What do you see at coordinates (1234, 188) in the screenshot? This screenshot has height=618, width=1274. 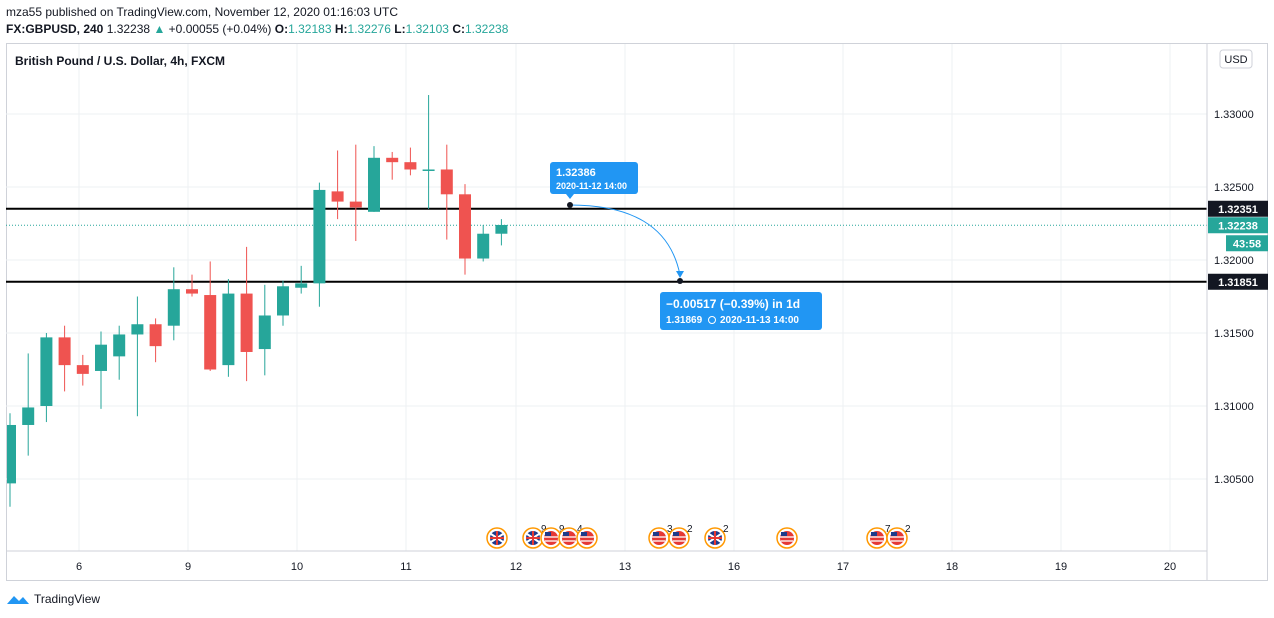 I see `y-tick-label: 1.32500` at bounding box center [1234, 188].